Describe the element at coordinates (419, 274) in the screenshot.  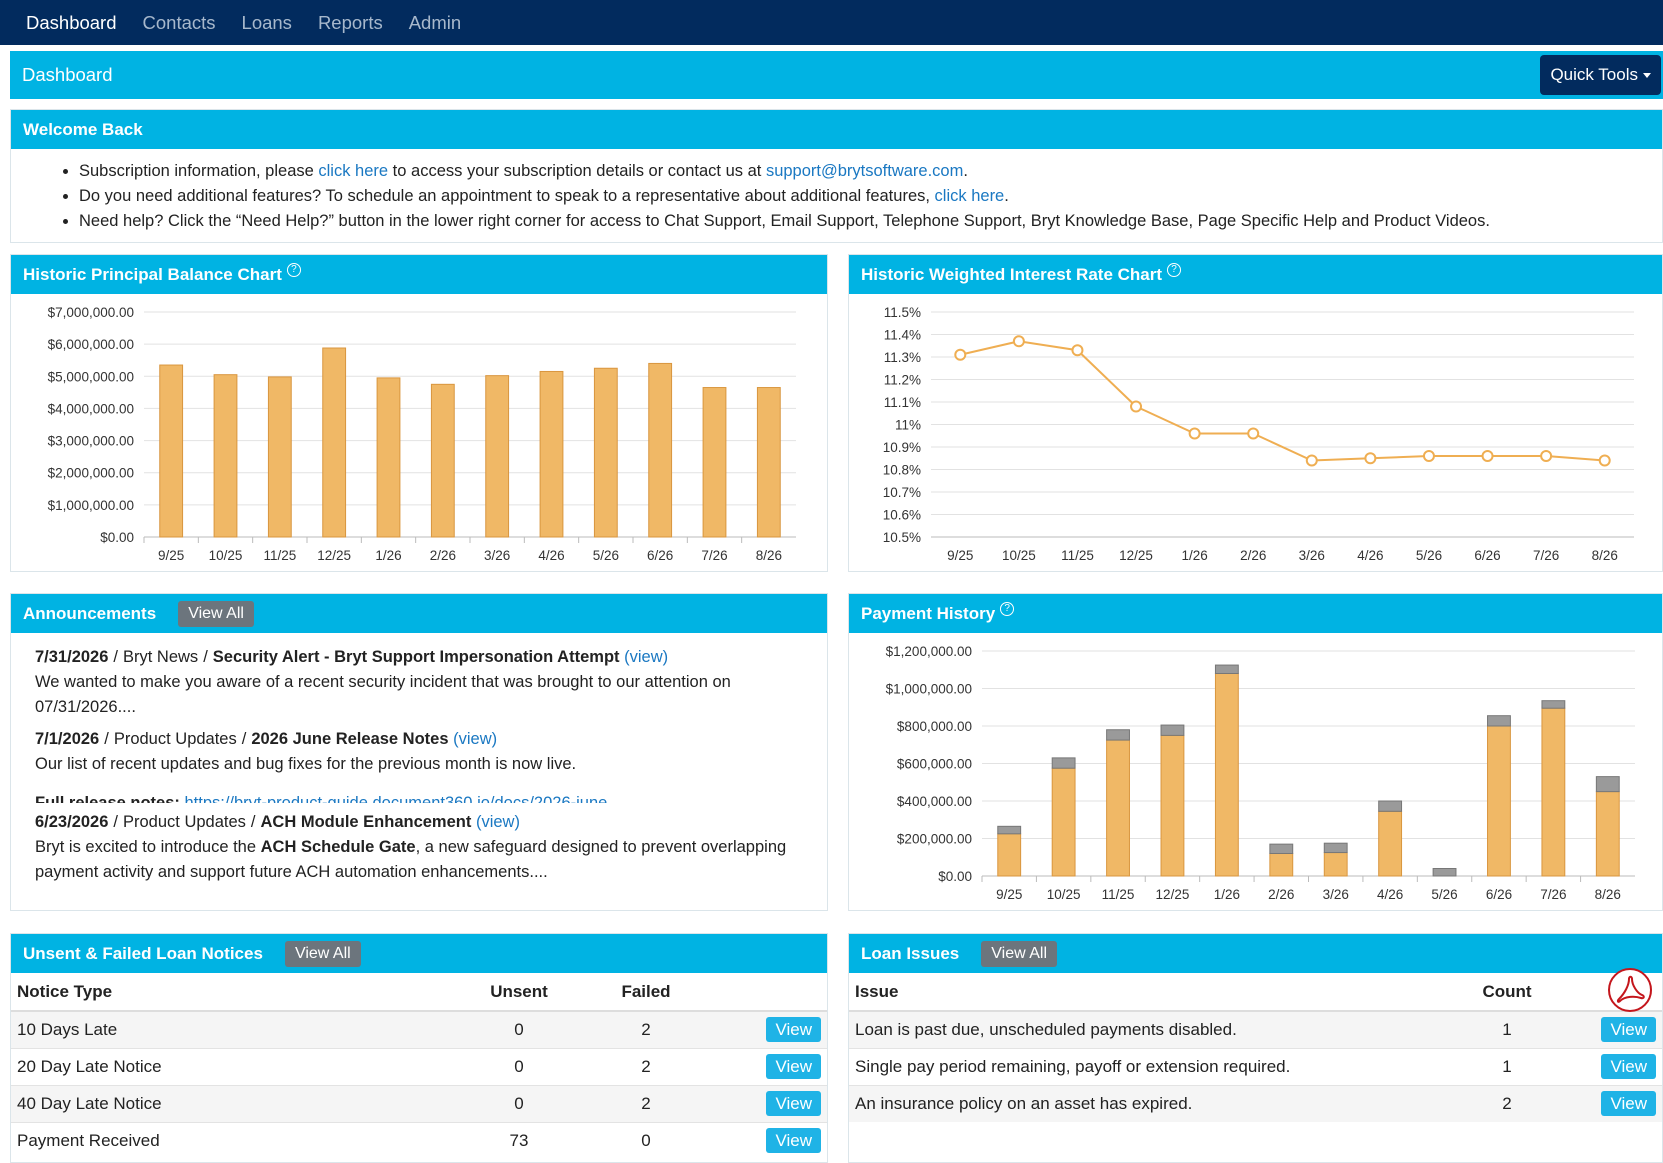
I see `panel-header: Historic Principal Balance Chart?` at that location.